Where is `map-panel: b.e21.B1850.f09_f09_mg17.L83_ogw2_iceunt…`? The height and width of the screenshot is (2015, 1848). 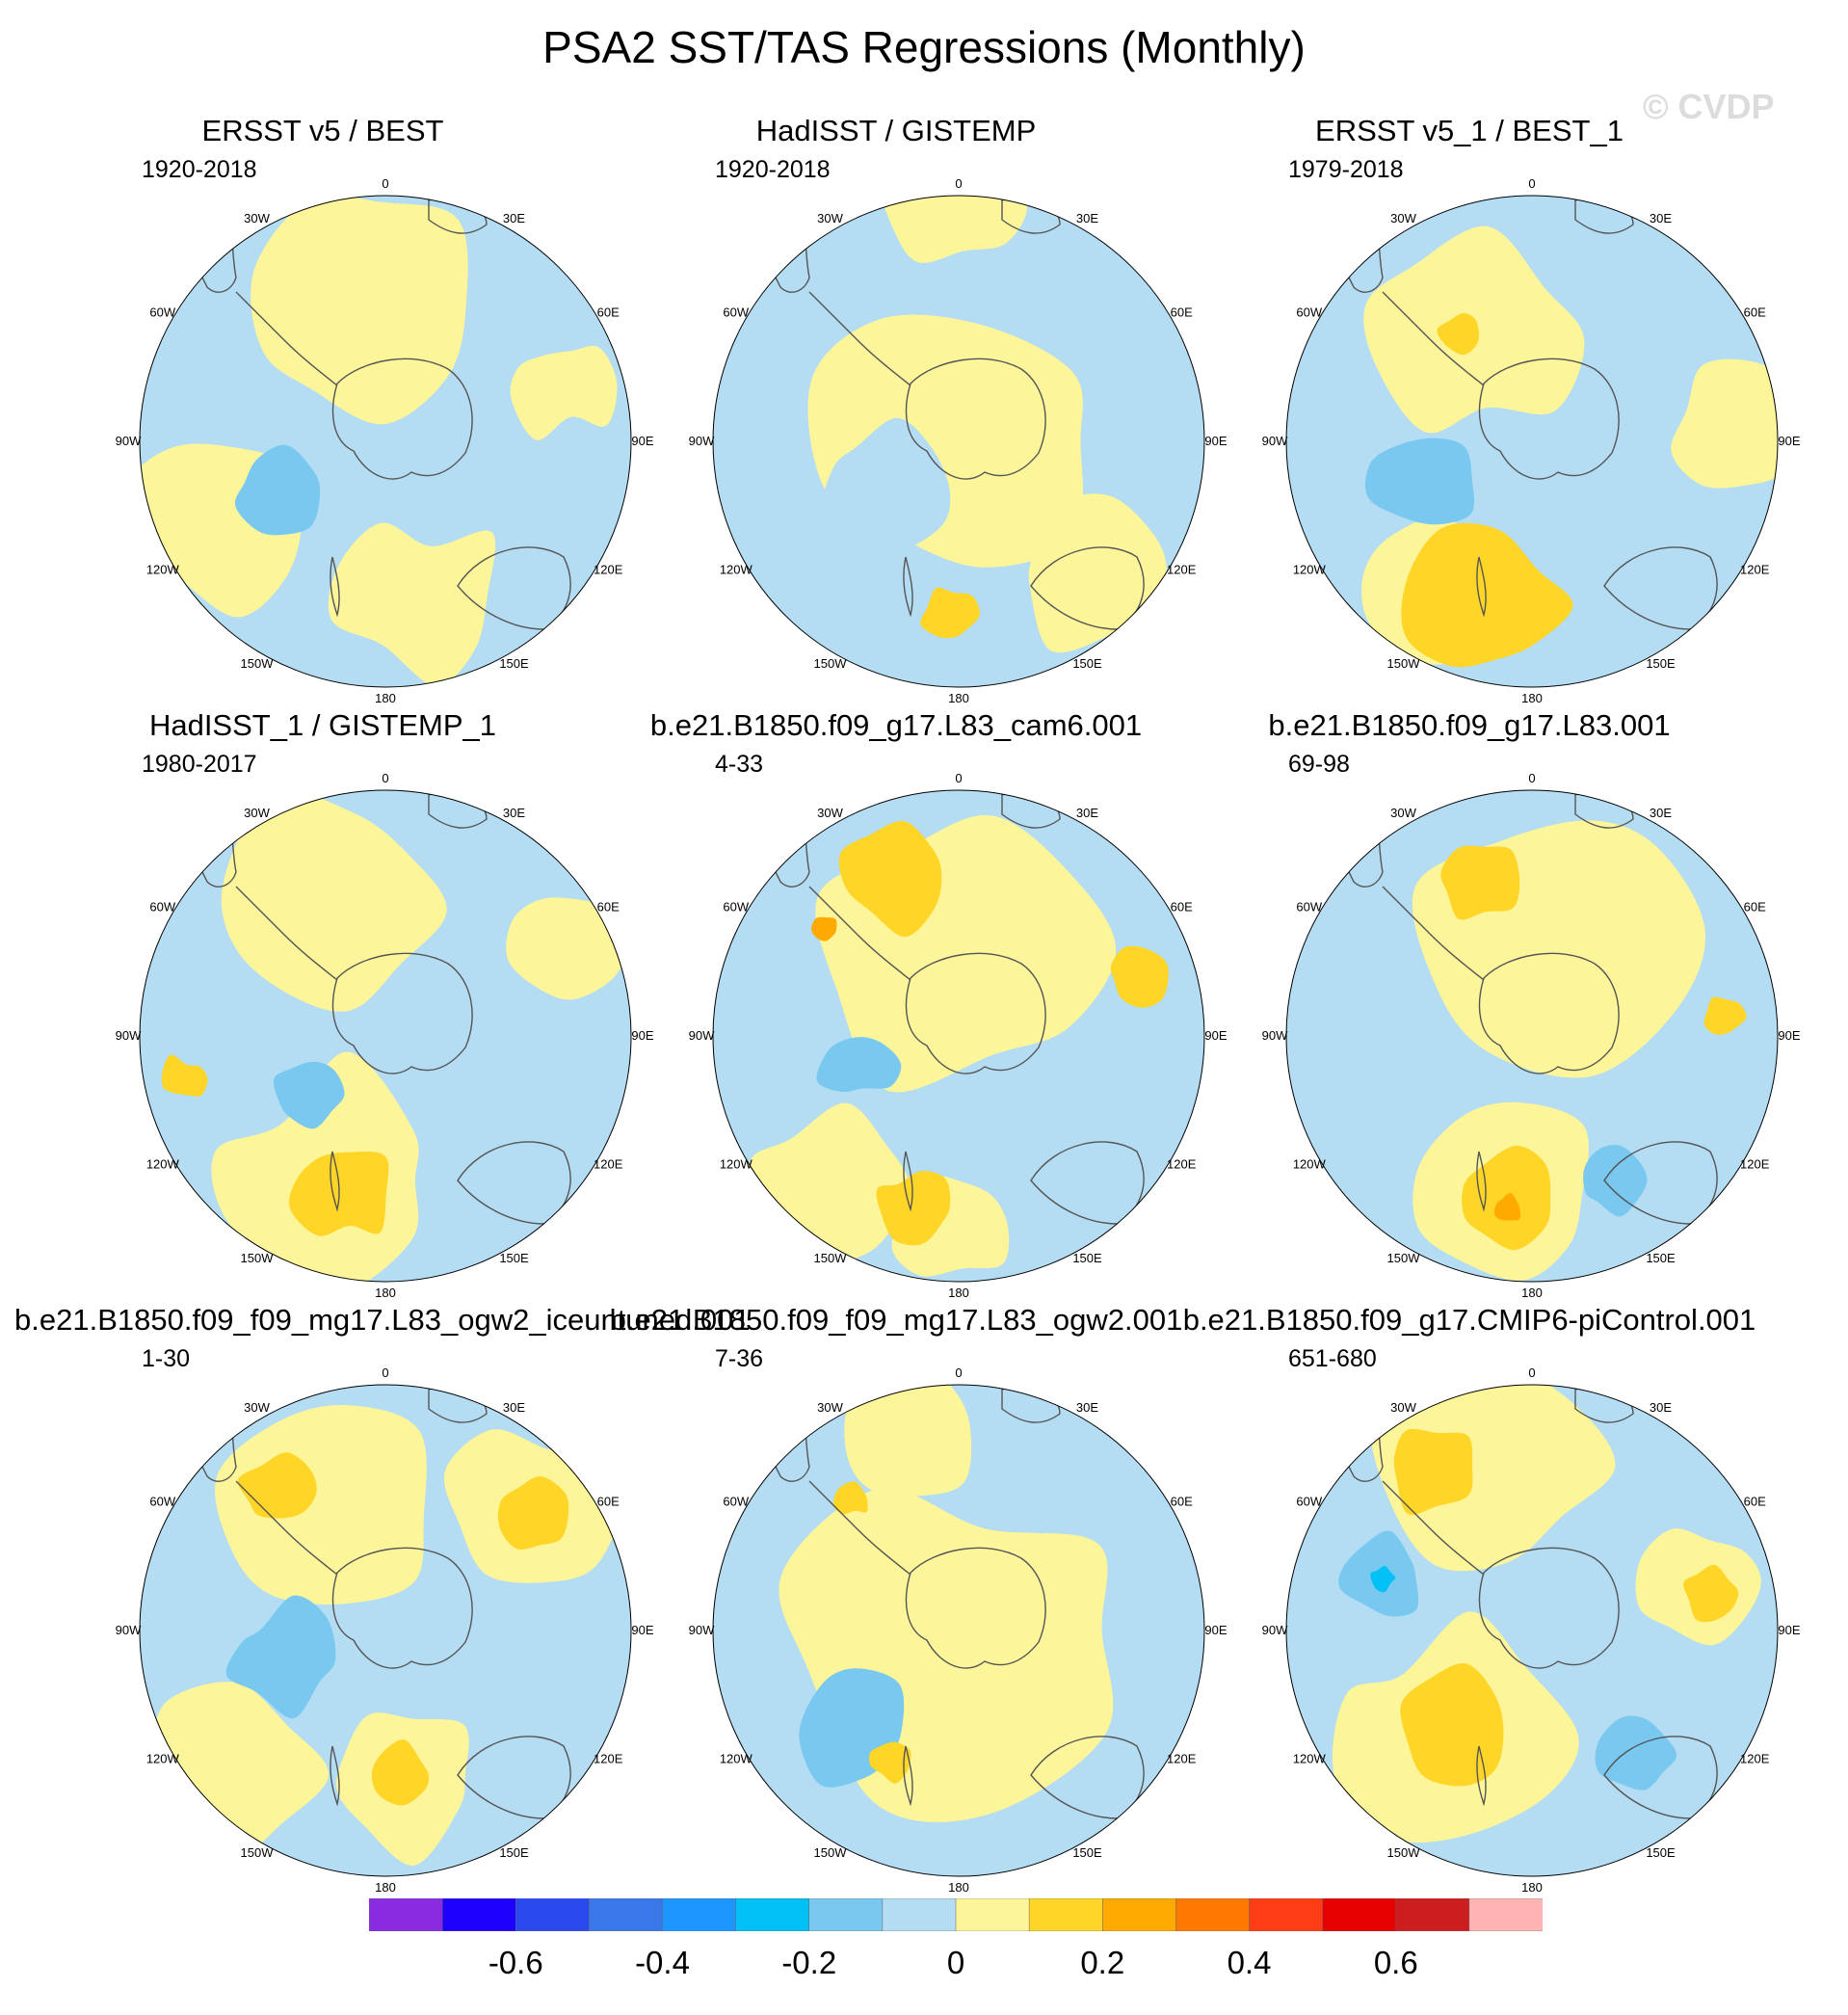 map-panel: b.e21.B1850.f09_f09_mg17.L83_ogw2_iceunt… is located at coordinates (382, 1601).